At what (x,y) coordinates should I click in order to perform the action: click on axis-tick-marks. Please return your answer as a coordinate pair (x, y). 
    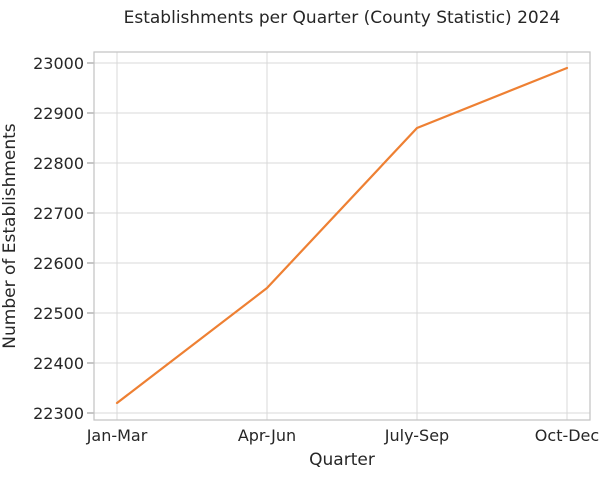
    Looking at the image, I should click on (90, 238).